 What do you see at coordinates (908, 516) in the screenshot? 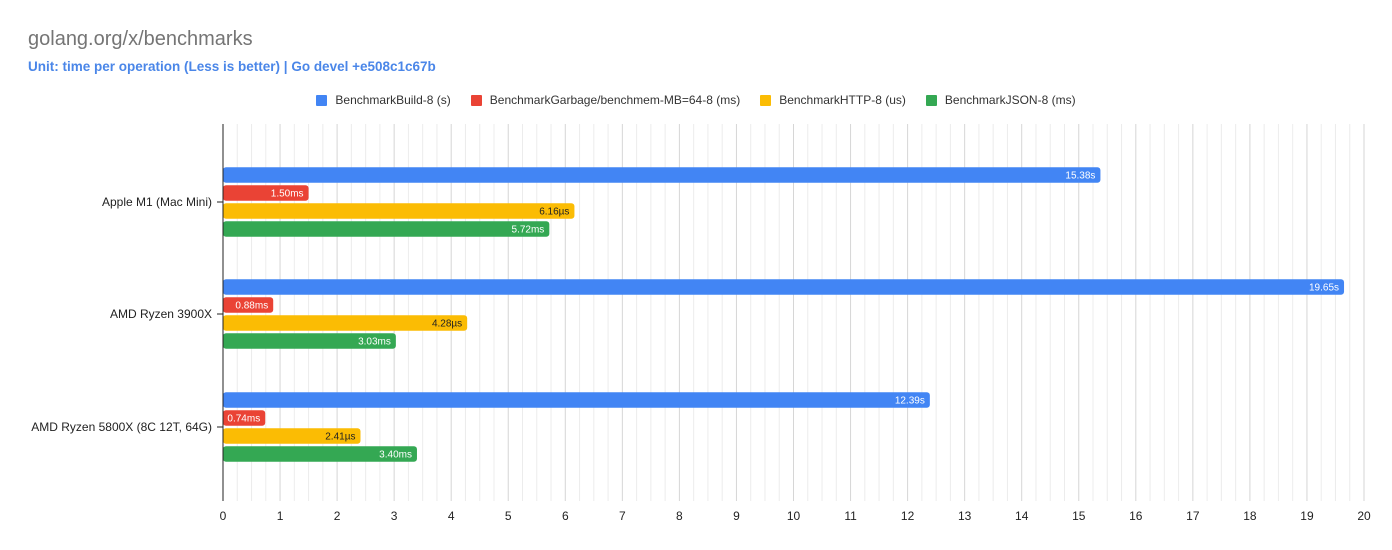
I see `x-tick-label: 12` at bounding box center [908, 516].